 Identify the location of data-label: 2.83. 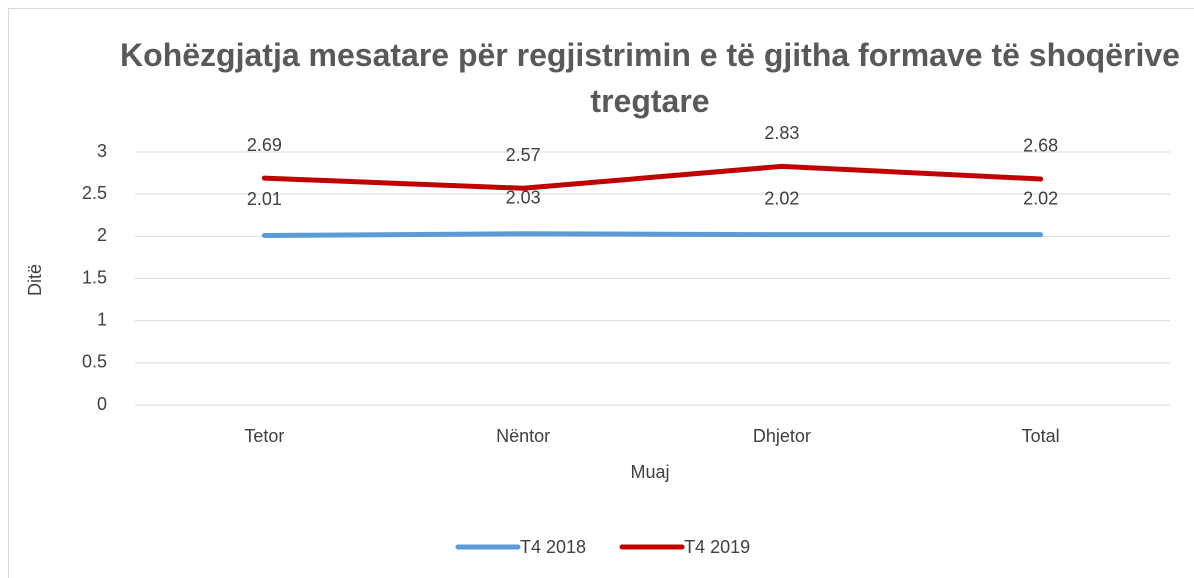
(781, 133).